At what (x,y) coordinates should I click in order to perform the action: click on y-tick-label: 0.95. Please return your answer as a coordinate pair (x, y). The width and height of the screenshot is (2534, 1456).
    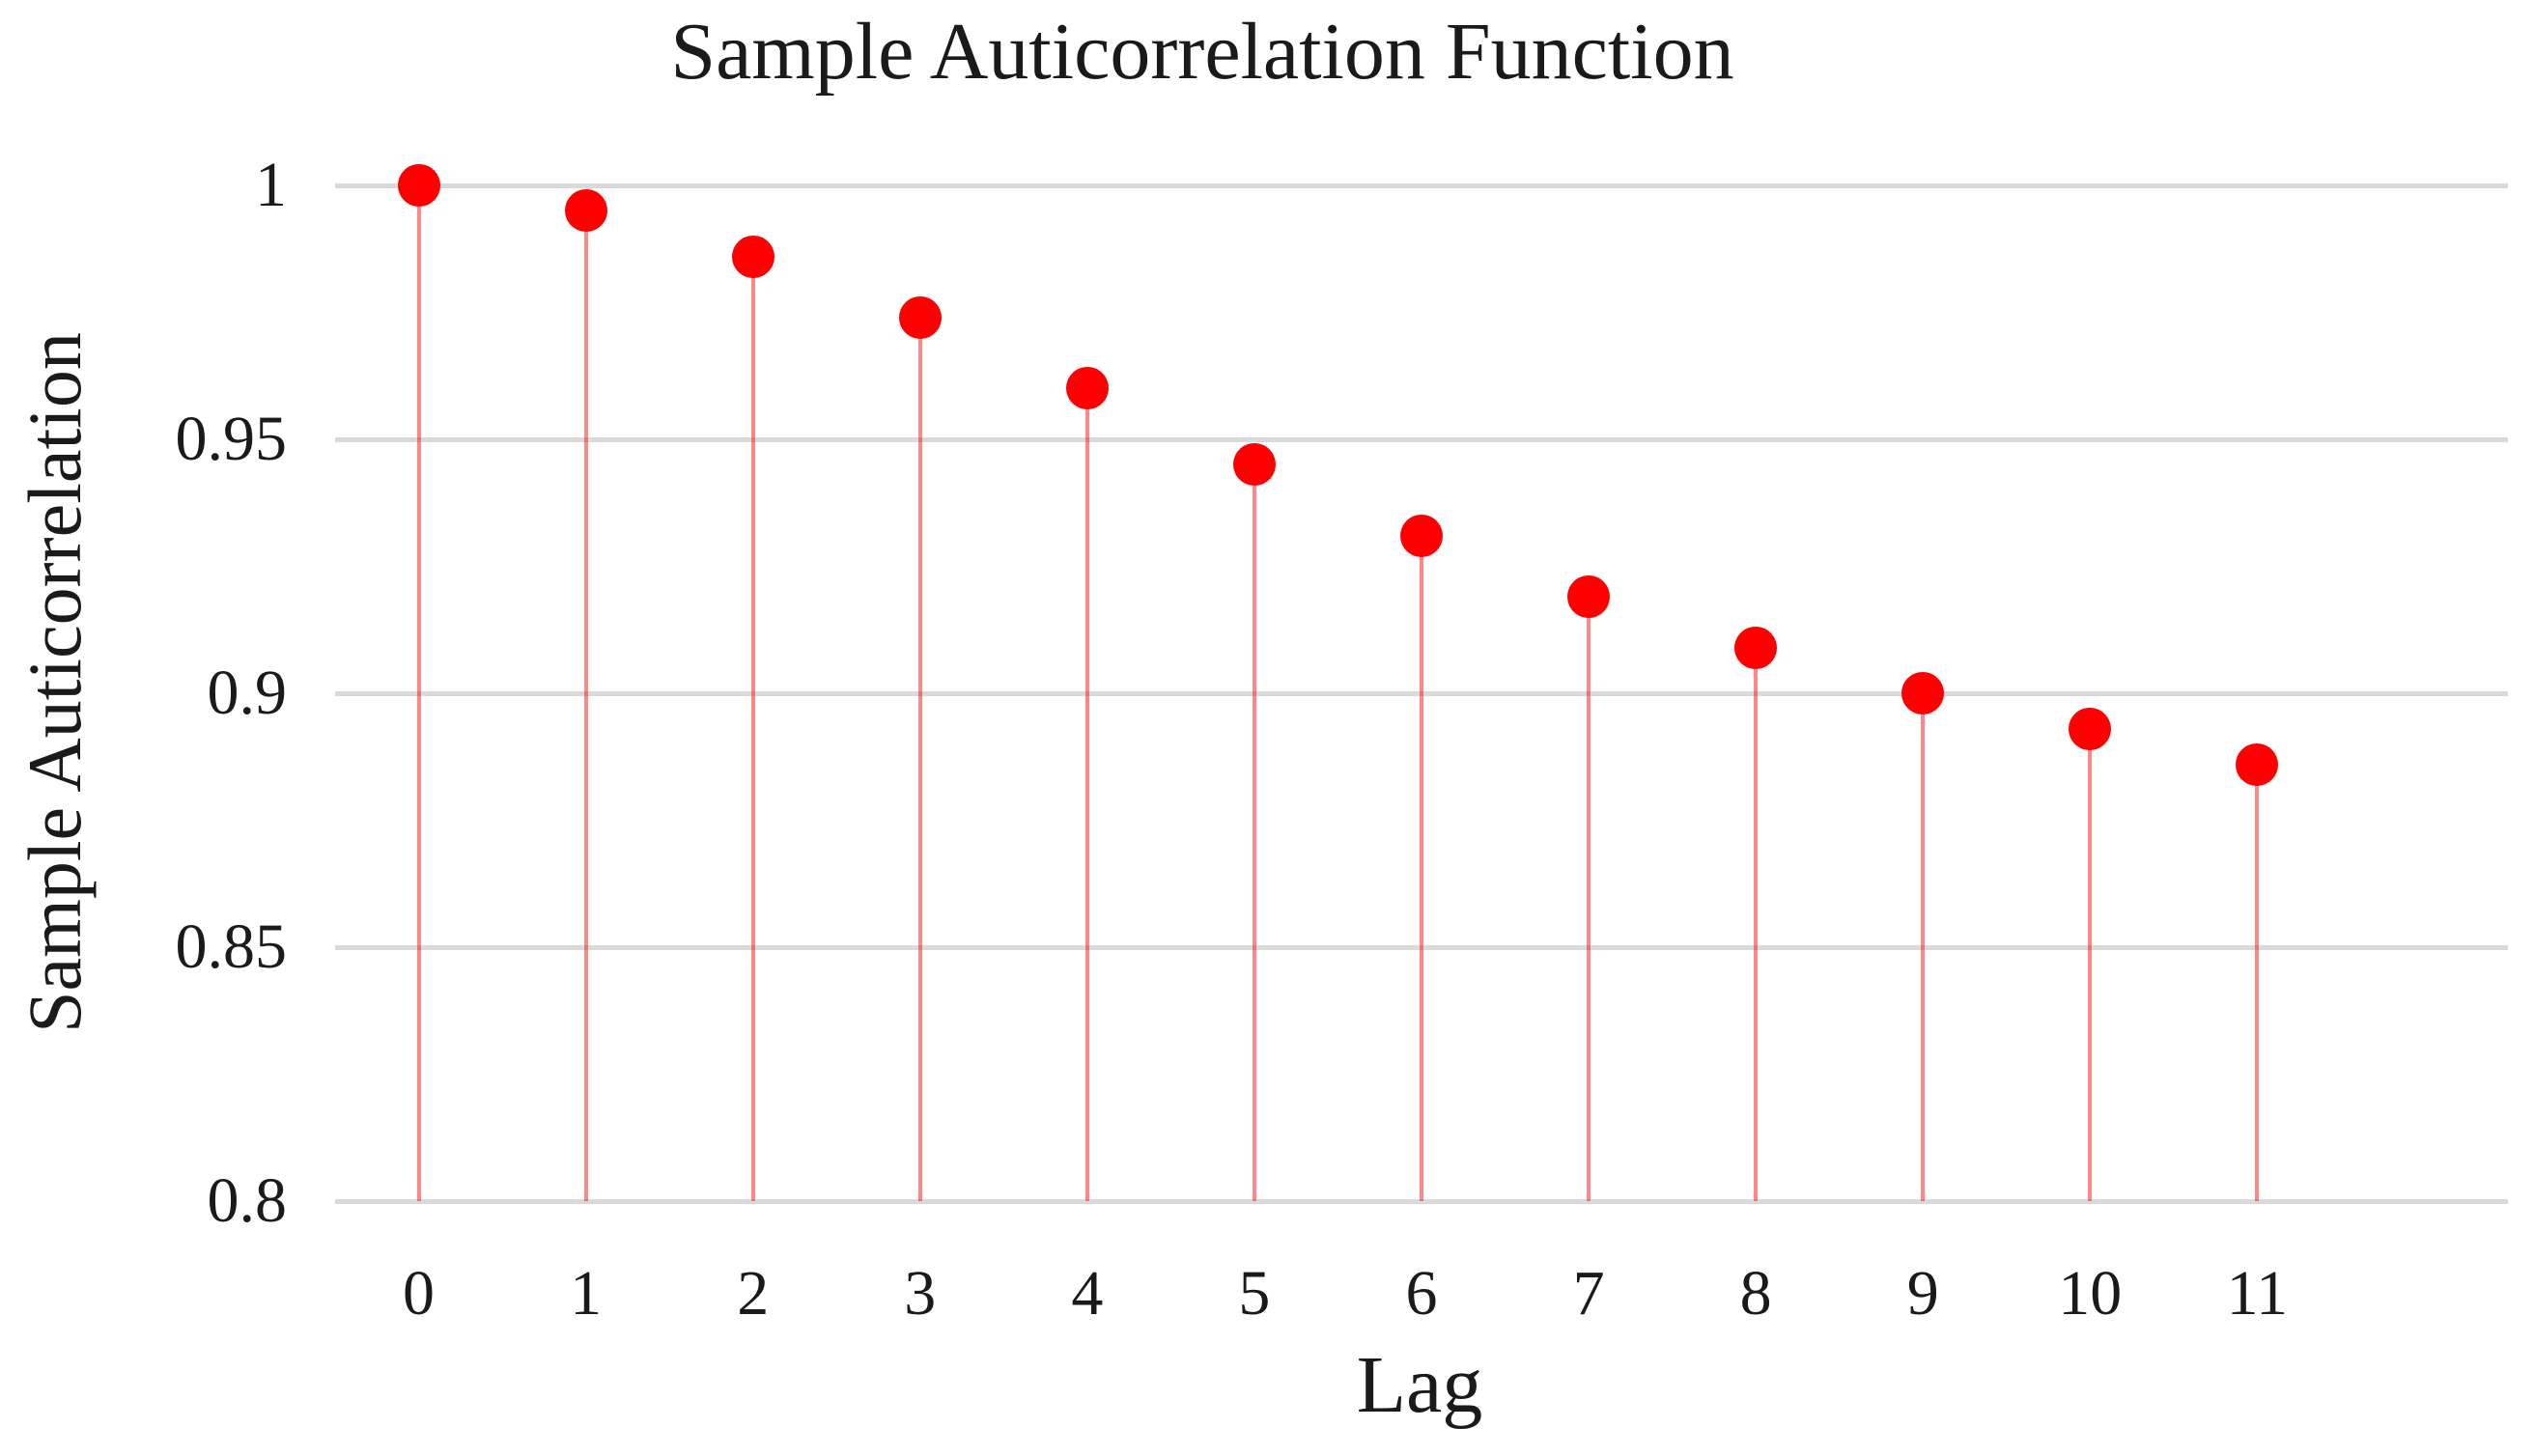
    Looking at the image, I should click on (231, 439).